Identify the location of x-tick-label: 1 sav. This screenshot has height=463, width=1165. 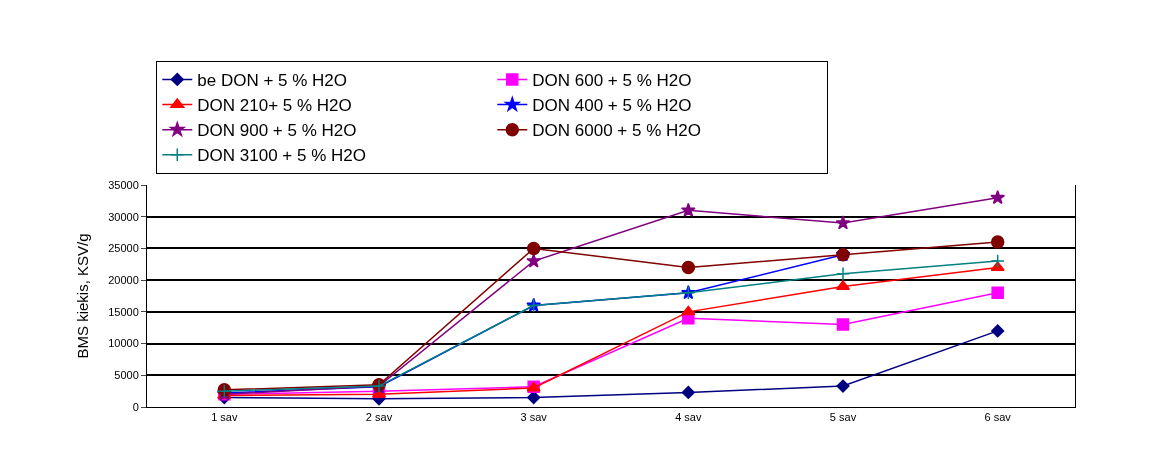
(224, 417).